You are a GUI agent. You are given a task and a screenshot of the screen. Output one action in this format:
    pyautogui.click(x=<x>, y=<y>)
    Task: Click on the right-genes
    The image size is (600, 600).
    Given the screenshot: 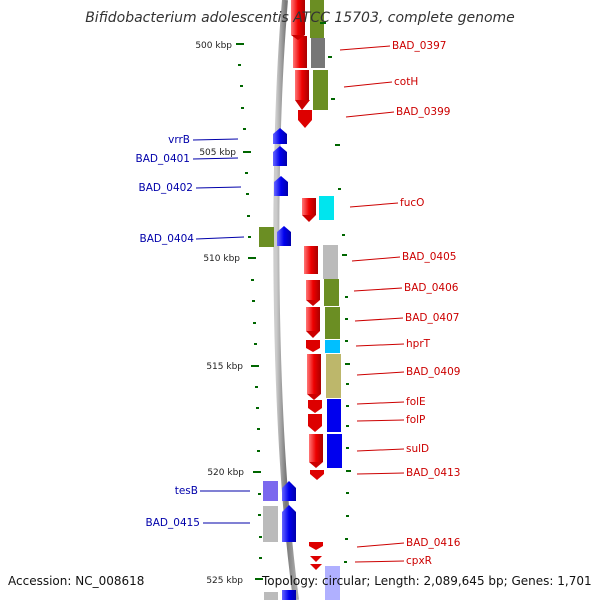 What is the action you would take?
    pyautogui.click(x=316, y=300)
    